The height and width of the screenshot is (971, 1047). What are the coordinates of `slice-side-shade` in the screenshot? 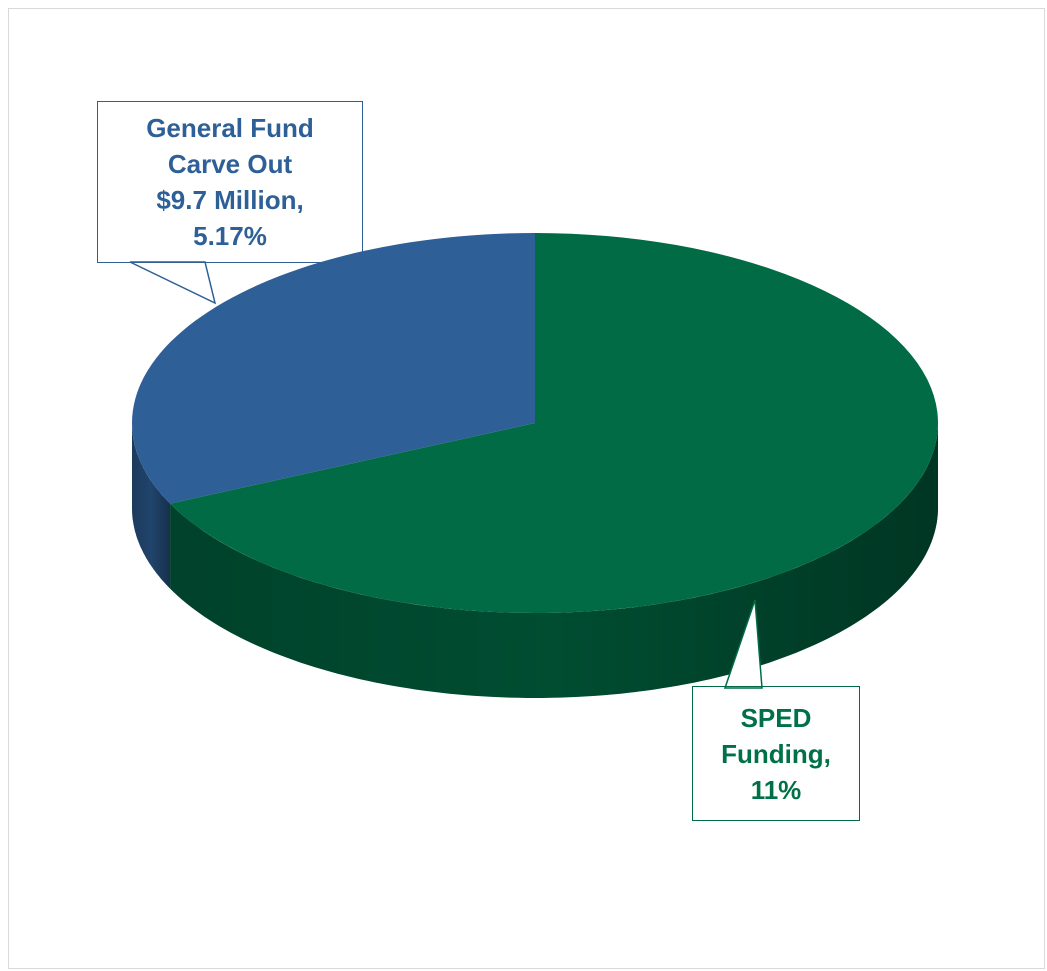 It's located at (151, 506).